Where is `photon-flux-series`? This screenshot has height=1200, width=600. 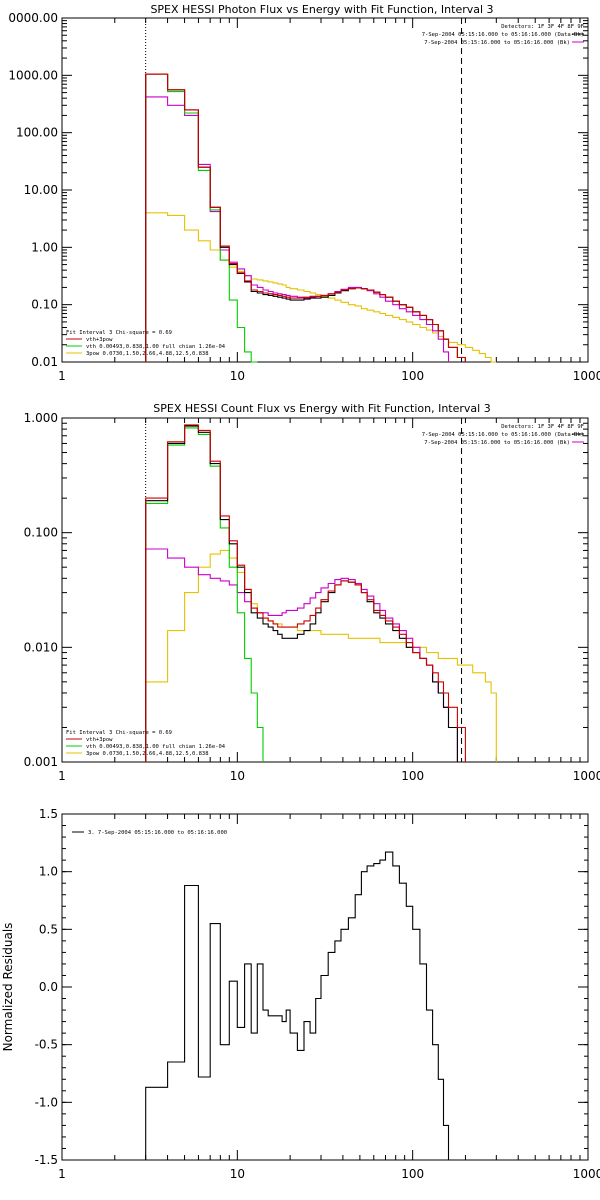
photon-flux-series is located at coordinates (321, 218).